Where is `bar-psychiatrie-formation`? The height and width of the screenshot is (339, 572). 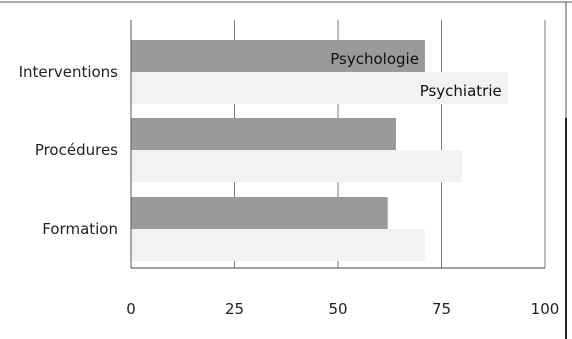 bar-psychiatrie-formation is located at coordinates (278, 245).